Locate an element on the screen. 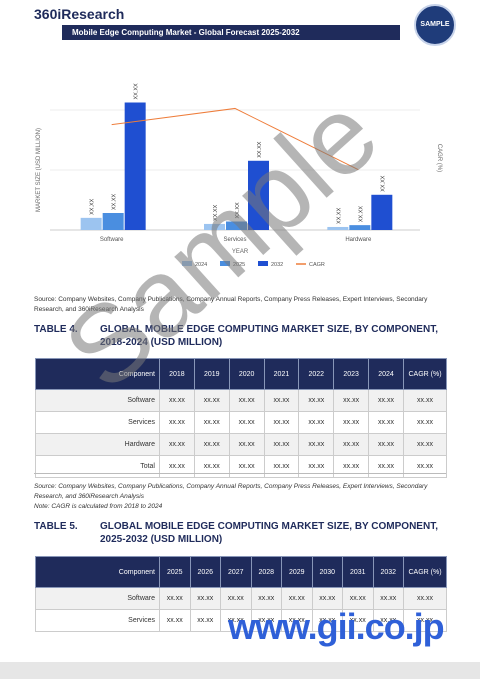  legend-label: 2025 is located at coordinates (239, 265).